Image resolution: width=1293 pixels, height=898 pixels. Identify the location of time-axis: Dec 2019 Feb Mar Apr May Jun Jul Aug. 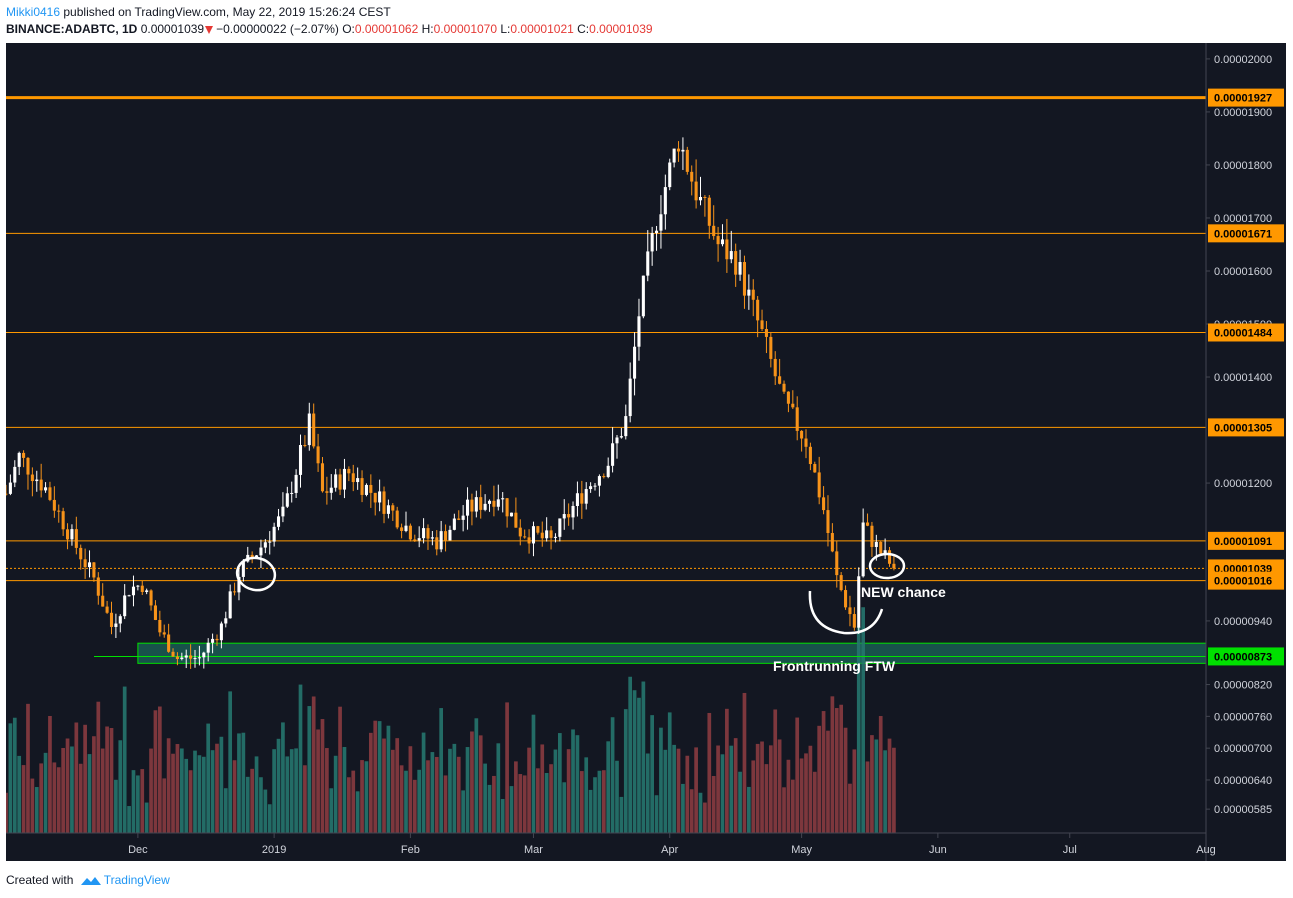
(672, 844).